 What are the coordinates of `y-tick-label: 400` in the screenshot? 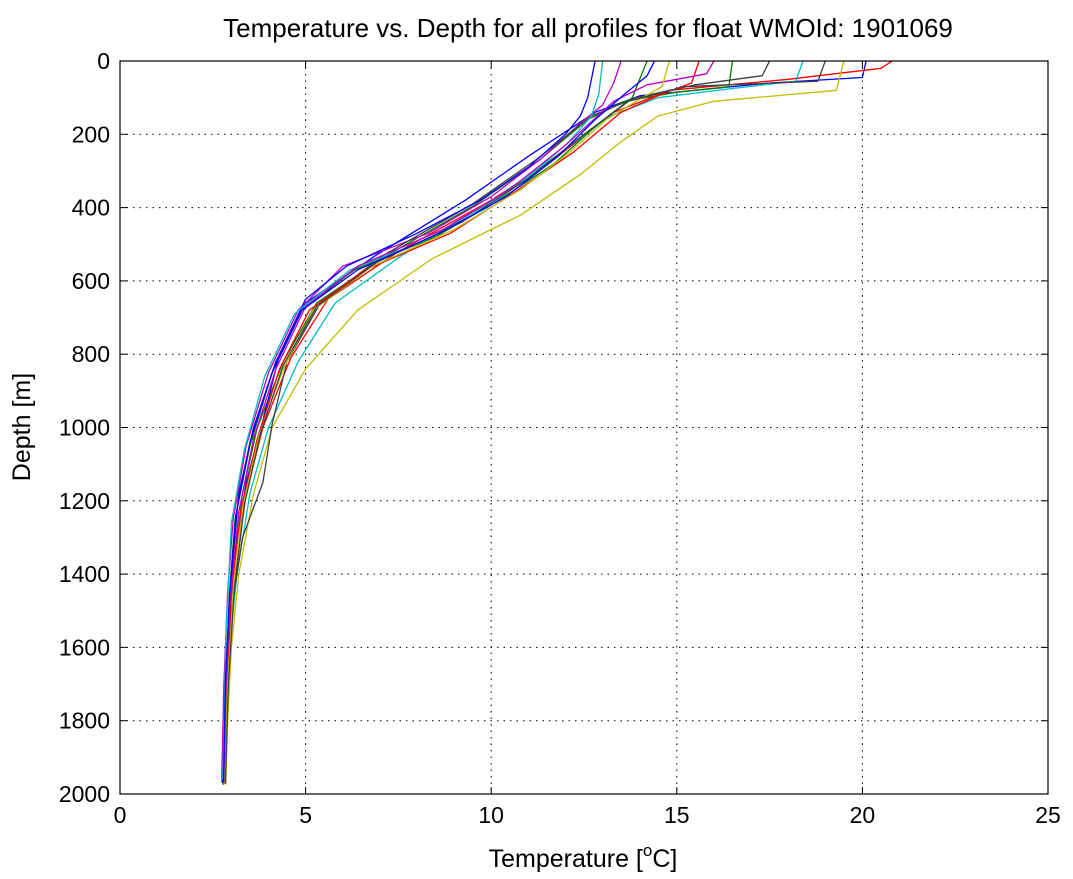 It's located at (91, 208).